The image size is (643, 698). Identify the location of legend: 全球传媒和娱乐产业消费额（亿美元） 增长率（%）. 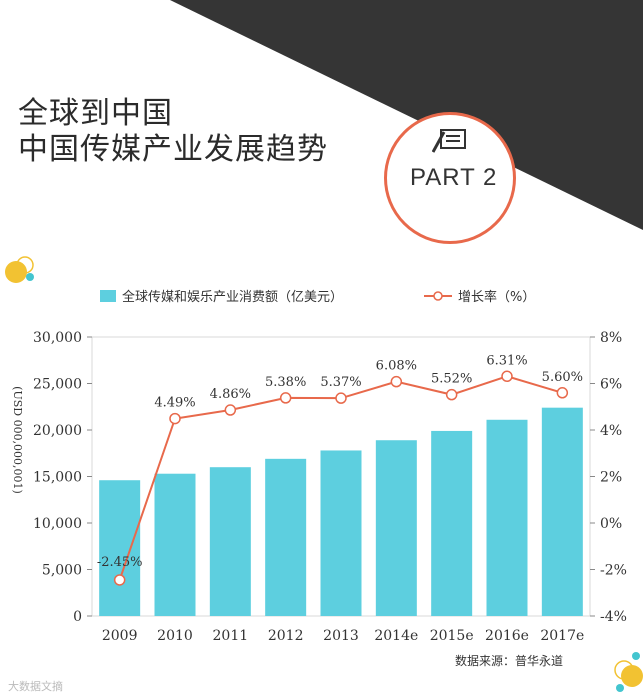
(317, 297).